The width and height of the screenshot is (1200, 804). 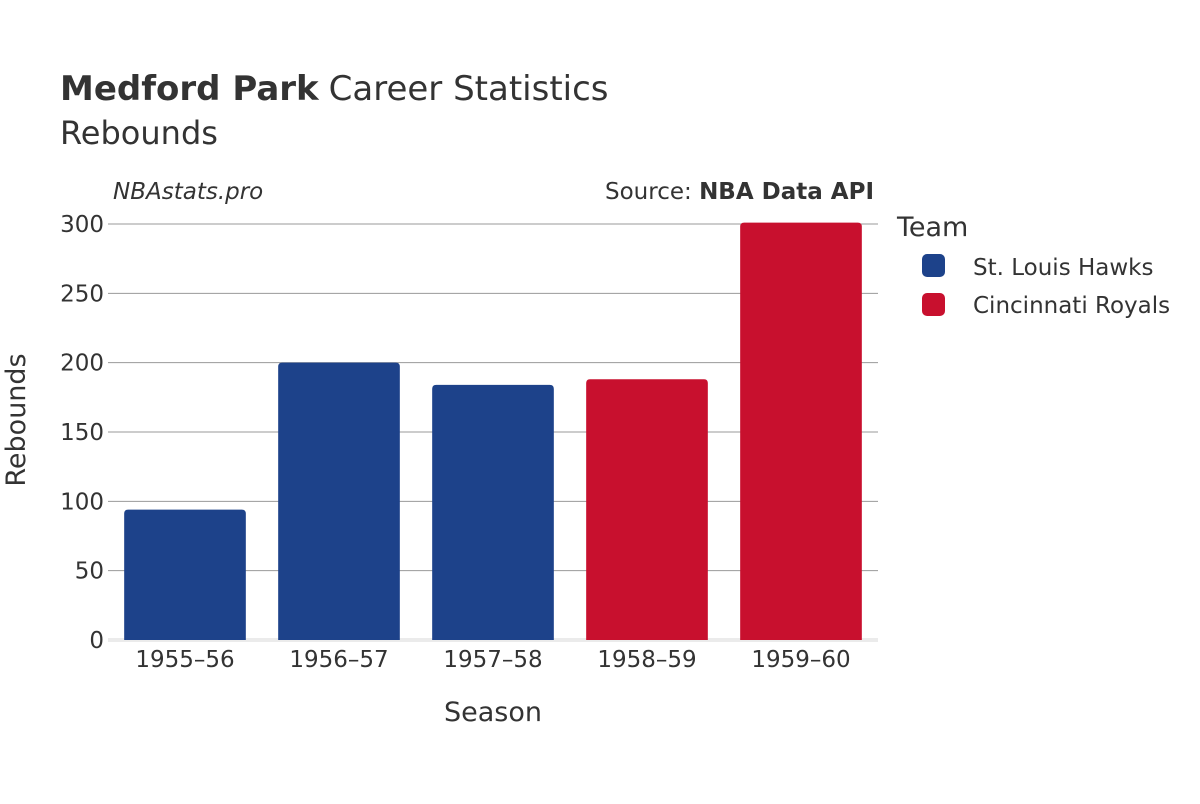 I want to click on source-credit: Source: NBA Data API, so click(x=739, y=192).